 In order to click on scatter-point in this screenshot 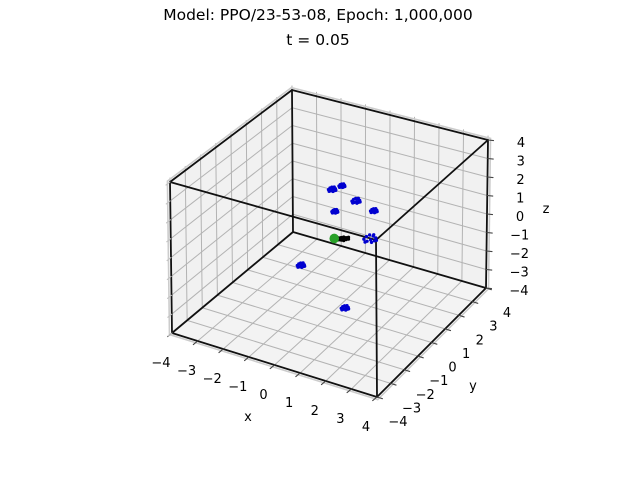, I will do `click(334, 238)`.